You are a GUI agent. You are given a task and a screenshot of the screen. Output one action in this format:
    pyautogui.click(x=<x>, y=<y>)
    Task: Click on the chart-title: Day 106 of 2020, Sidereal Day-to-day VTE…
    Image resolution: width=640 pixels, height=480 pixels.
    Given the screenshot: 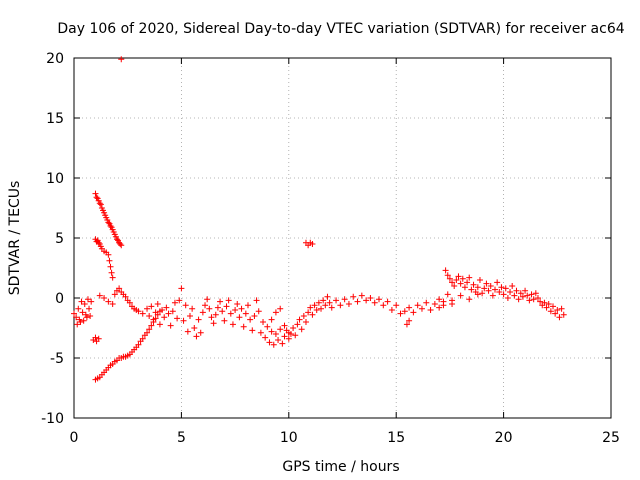 What is the action you would take?
    pyautogui.click(x=340, y=29)
    